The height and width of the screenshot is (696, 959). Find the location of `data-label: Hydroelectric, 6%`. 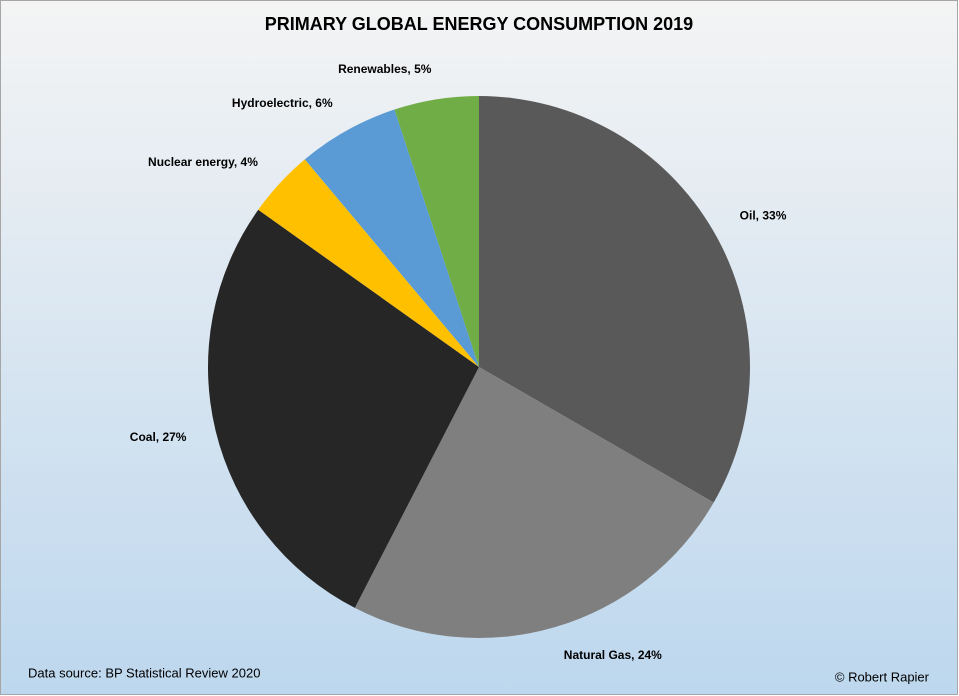

data-label: Hydroelectric, 6% is located at coordinates (282, 103).